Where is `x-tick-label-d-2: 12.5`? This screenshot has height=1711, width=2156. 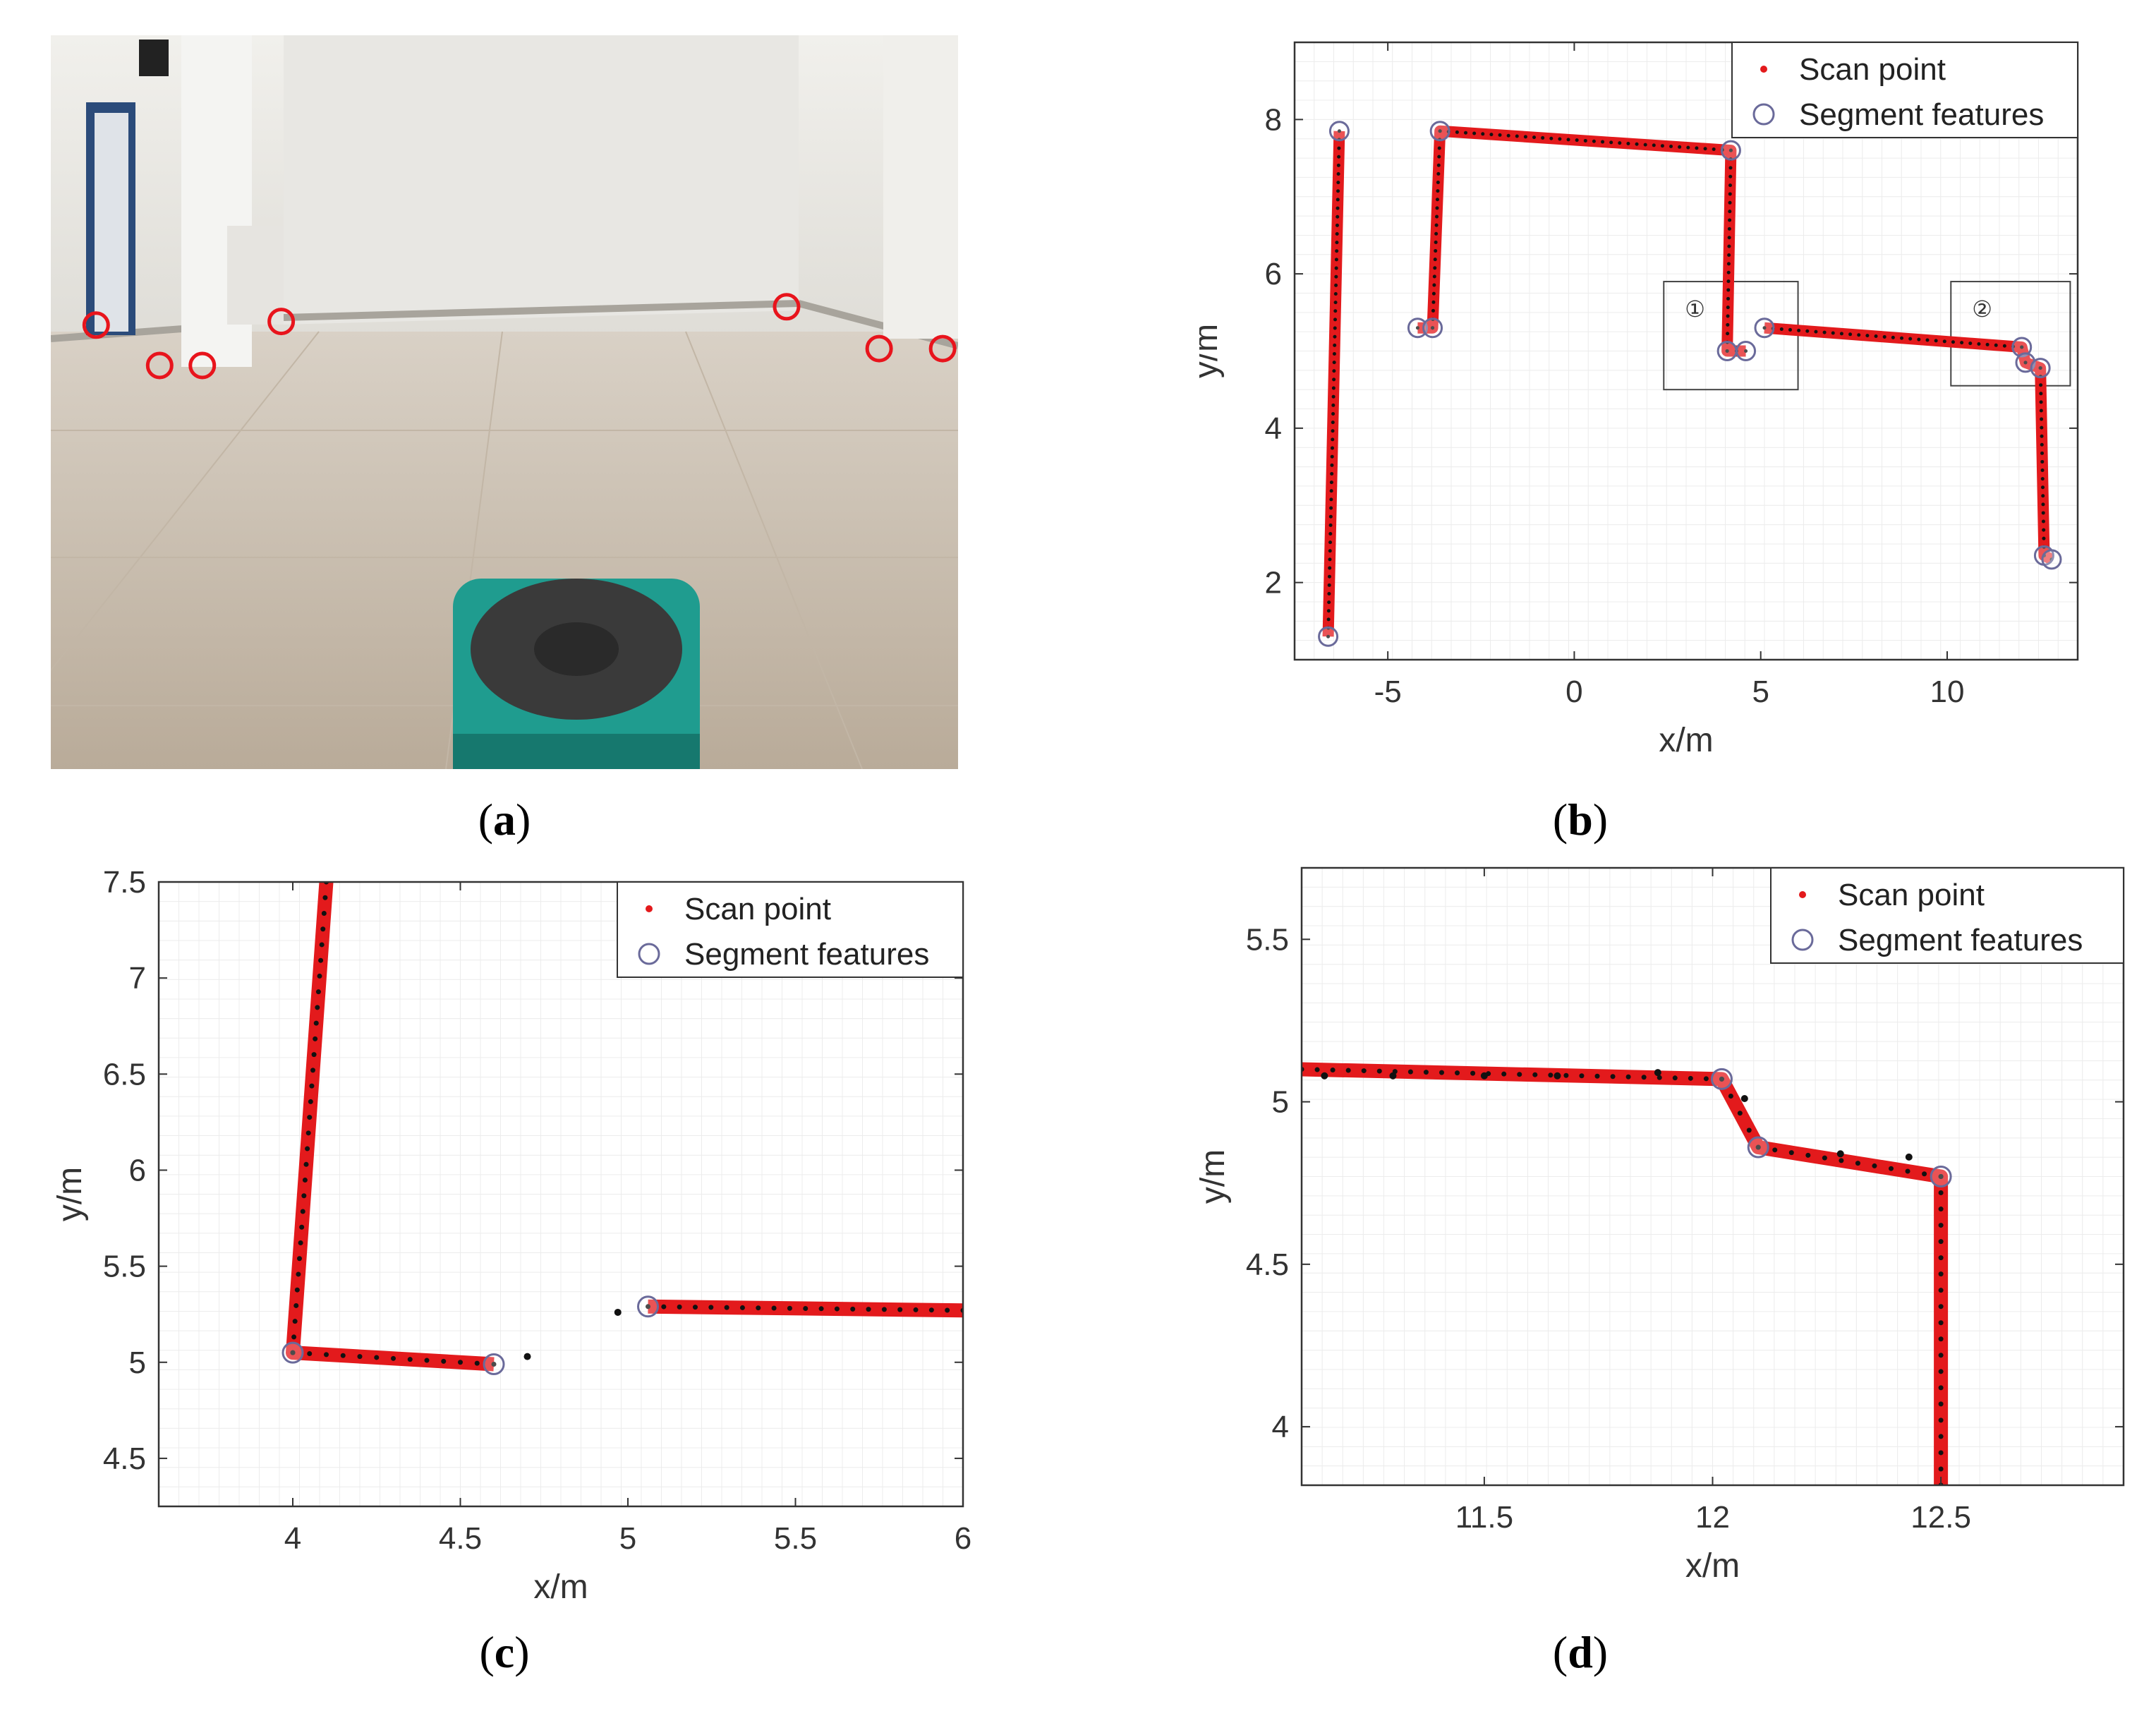
x-tick-label-d-2: 12.5 is located at coordinates (1940, 1518).